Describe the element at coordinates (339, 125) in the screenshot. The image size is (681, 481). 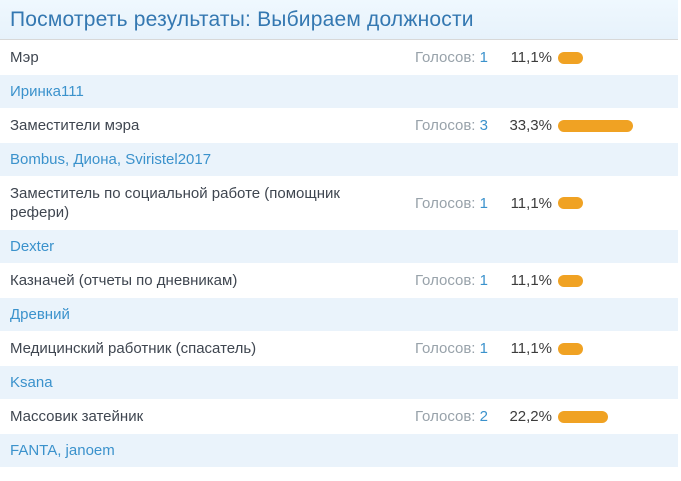
I see `poll-option-row: Заместители мэра Голосов: 3 33,3%` at that location.